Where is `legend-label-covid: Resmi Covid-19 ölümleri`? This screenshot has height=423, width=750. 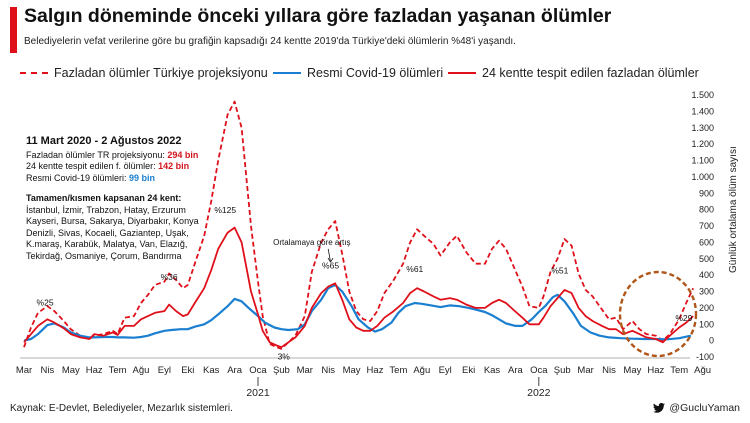 legend-label-covid: Resmi Covid-19 ölümleri is located at coordinates (375, 73).